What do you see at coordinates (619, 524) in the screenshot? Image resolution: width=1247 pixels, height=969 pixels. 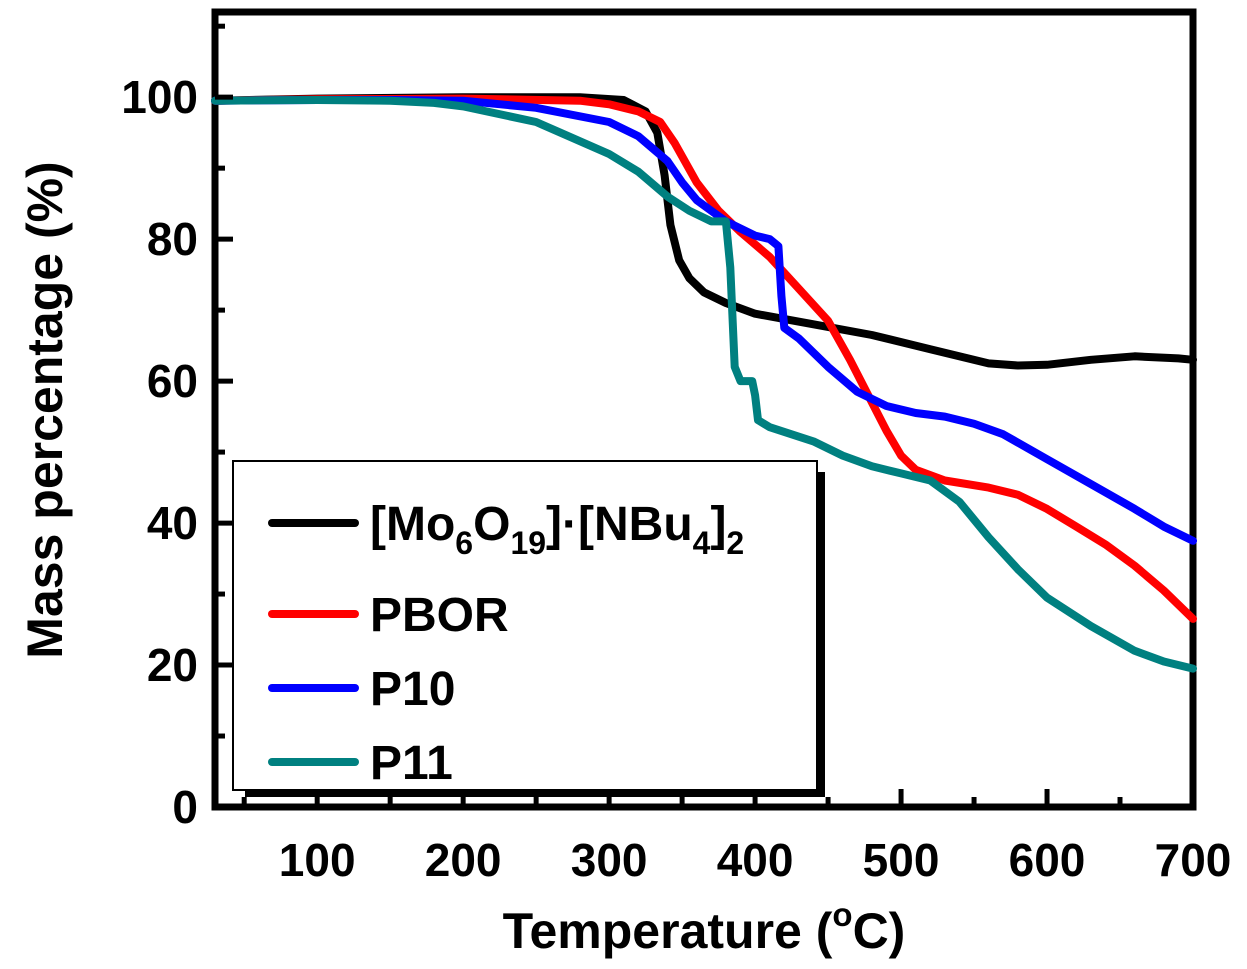 I see `legend-text-part: ]·[NBu` at bounding box center [619, 524].